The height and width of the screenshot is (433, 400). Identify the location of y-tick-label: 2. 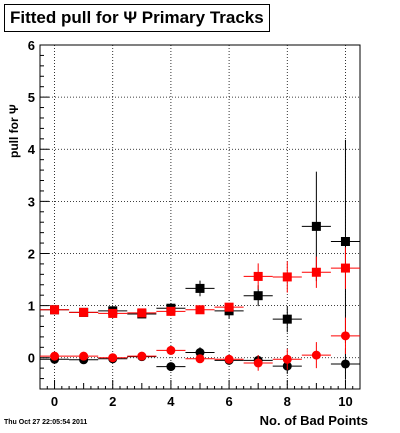
(31, 253).